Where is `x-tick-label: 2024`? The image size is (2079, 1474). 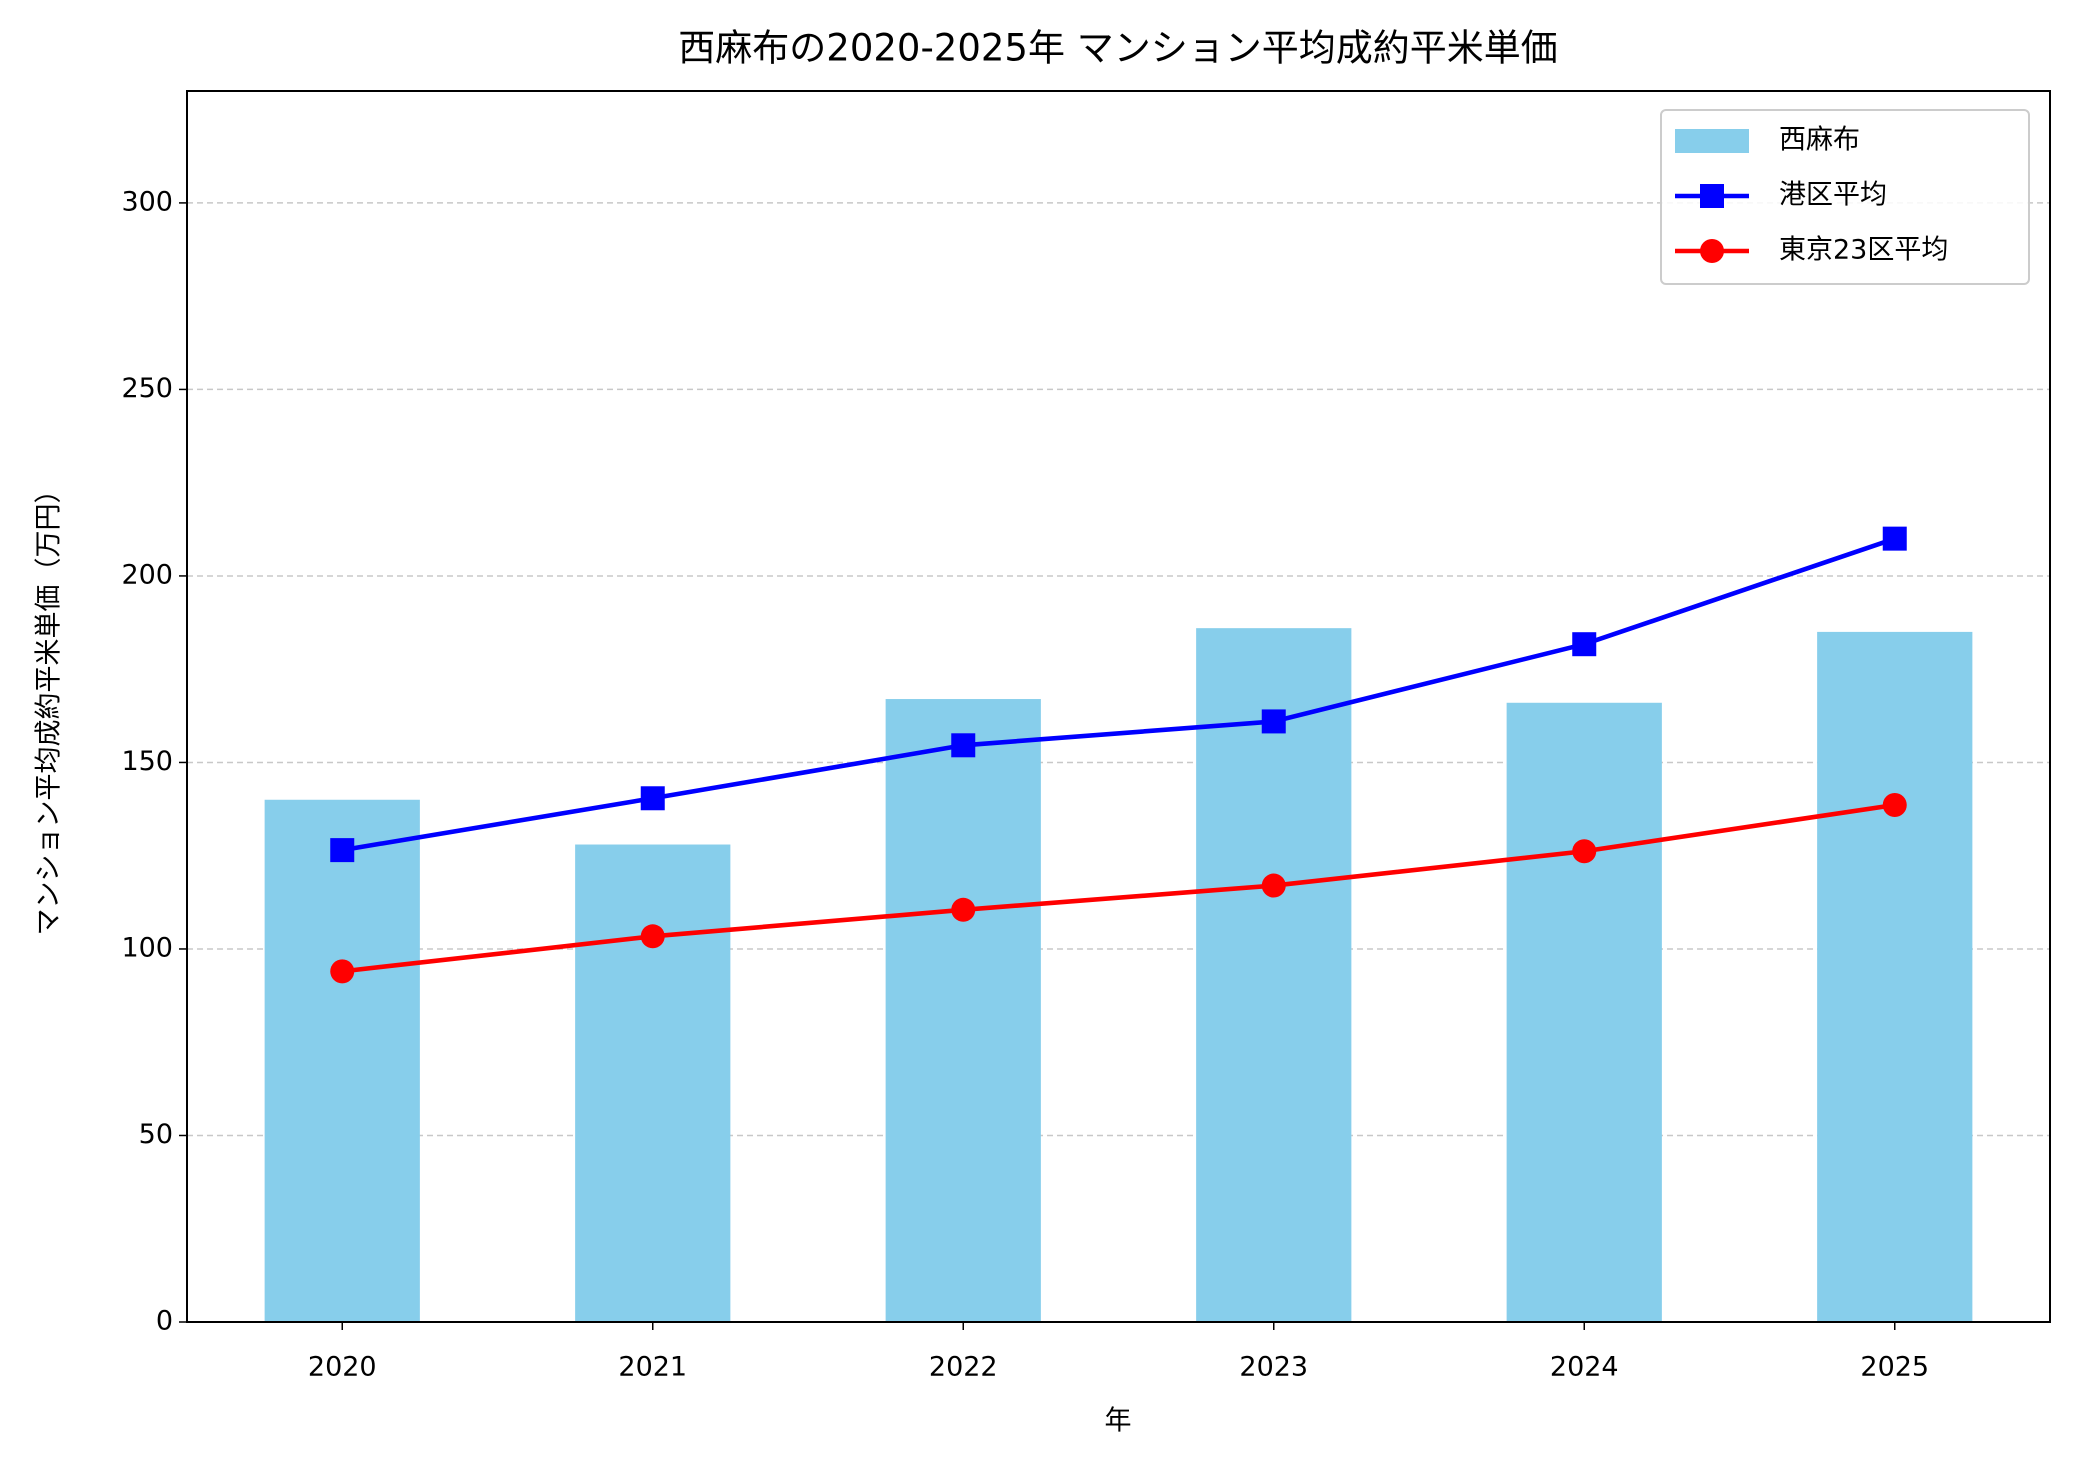 x-tick-label: 2024 is located at coordinates (1584, 1367).